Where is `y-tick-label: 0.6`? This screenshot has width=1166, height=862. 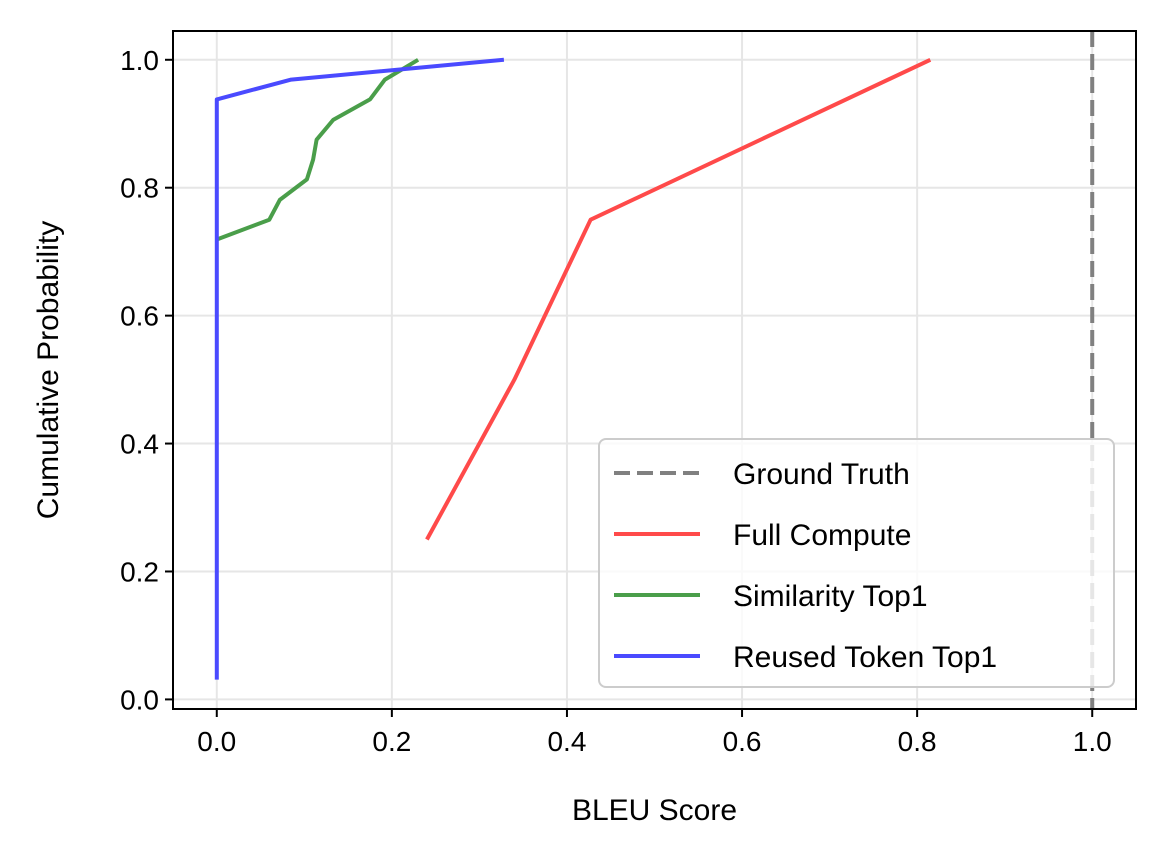
y-tick-label: 0.6 is located at coordinates (139, 316).